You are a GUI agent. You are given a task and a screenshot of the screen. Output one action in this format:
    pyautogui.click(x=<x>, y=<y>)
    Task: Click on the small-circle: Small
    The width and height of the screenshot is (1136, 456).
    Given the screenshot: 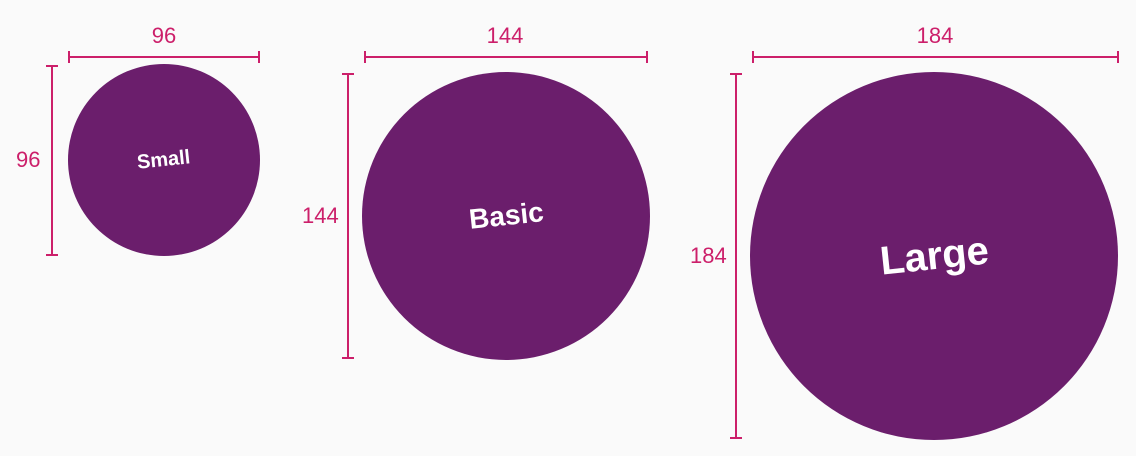 What is the action you would take?
    pyautogui.click(x=164, y=160)
    